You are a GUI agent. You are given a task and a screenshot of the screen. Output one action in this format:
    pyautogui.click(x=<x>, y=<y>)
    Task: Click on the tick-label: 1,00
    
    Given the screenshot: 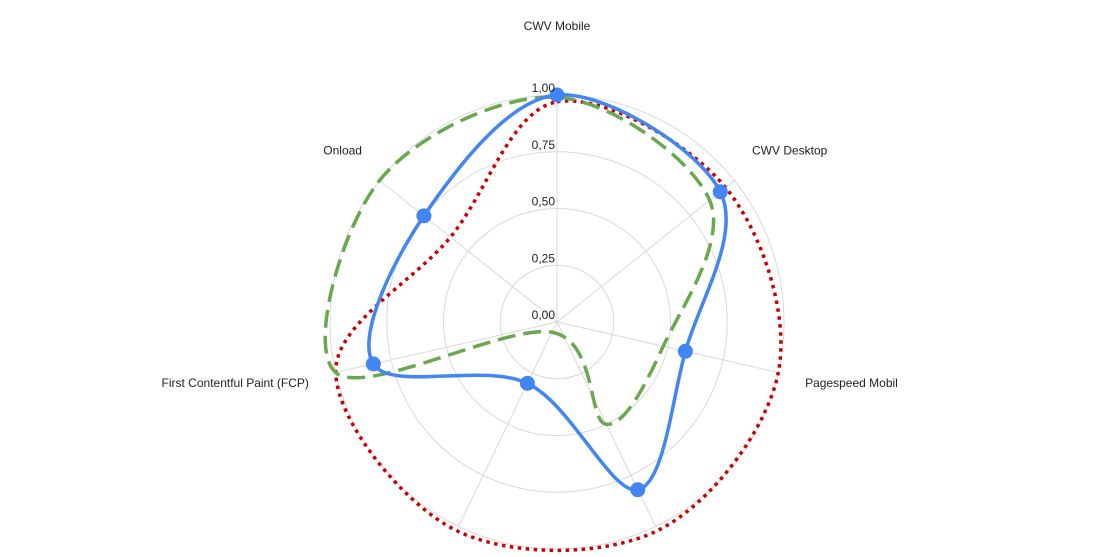 What is the action you would take?
    pyautogui.click(x=544, y=88)
    